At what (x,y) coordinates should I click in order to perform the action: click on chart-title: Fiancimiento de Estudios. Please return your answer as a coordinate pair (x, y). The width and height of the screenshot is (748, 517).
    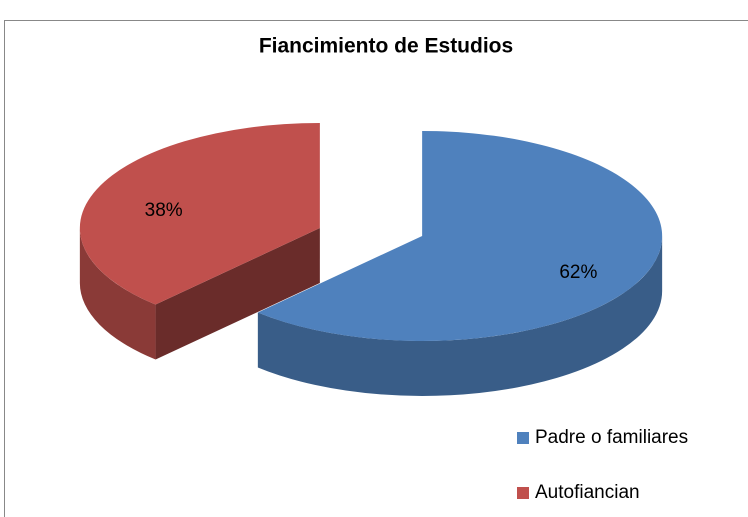
    Looking at the image, I should click on (386, 46).